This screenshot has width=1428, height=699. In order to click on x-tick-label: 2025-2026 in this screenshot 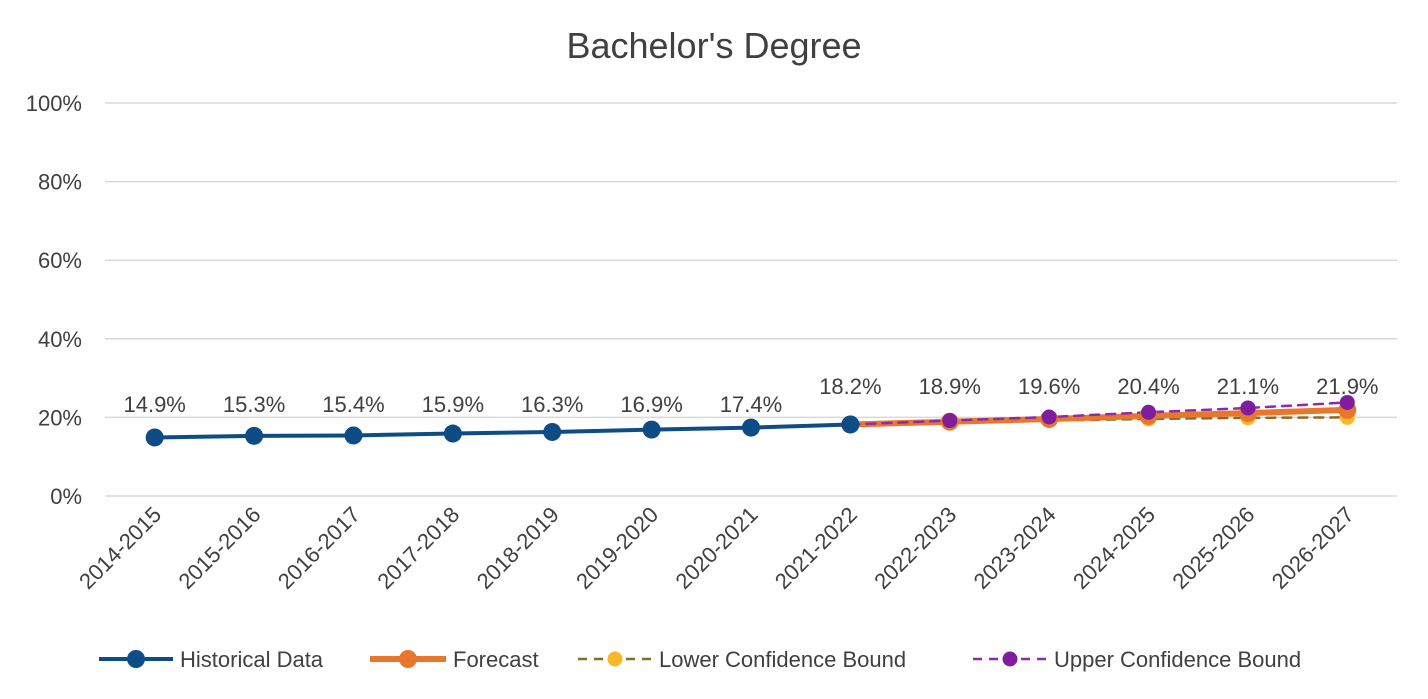, I will do `click(1213, 548)`.